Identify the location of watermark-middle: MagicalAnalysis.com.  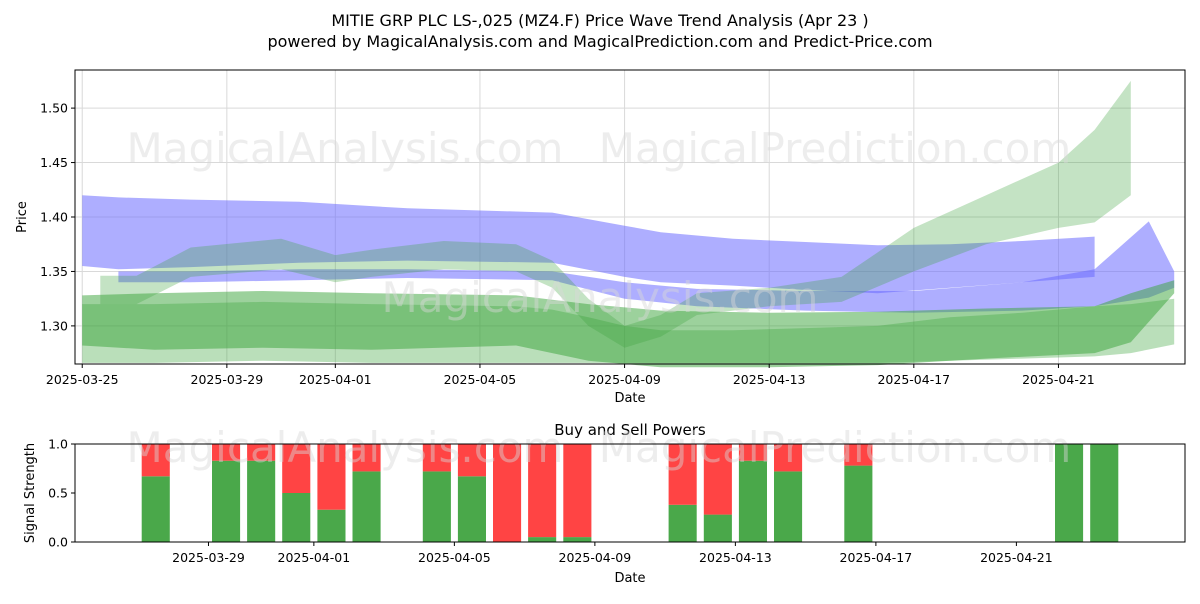
(600, 297).